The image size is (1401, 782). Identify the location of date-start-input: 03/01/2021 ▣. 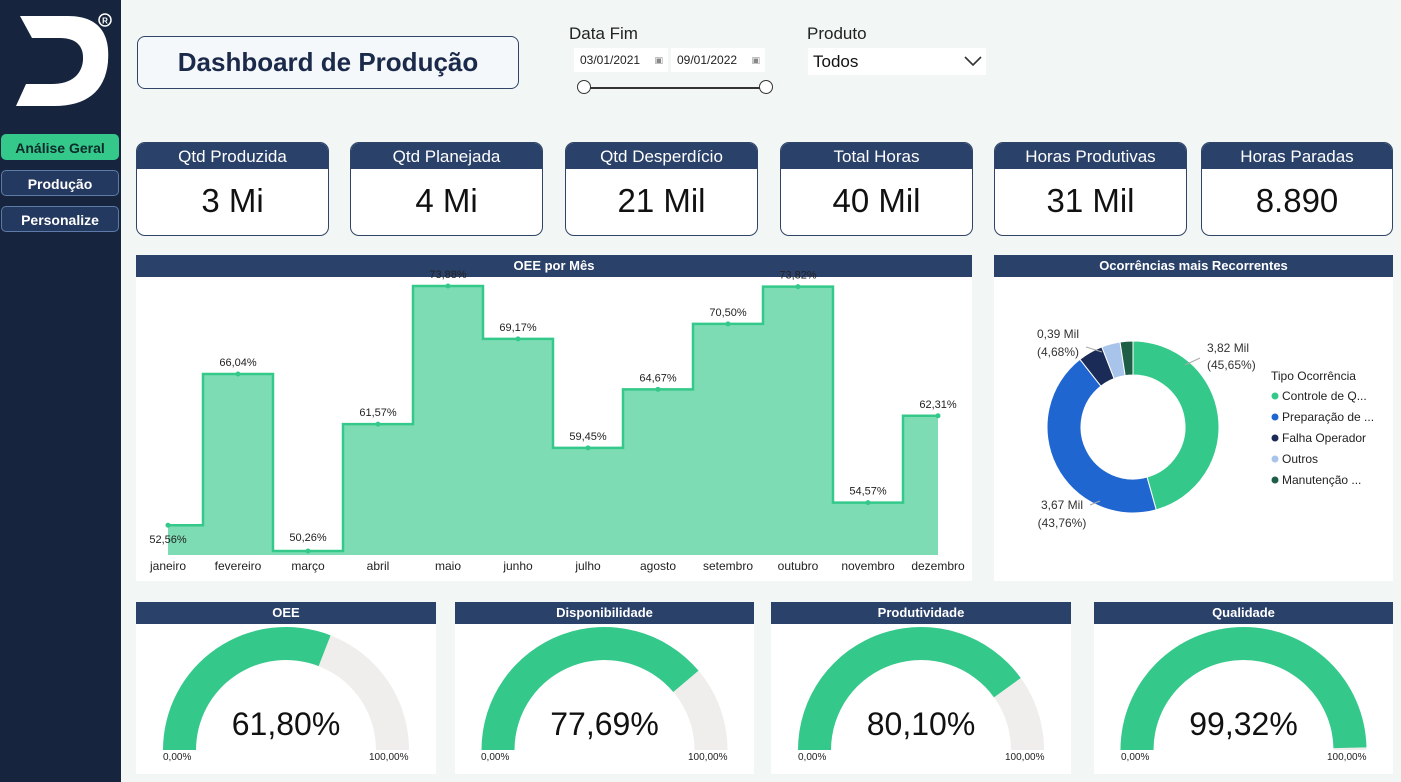
(621, 60).